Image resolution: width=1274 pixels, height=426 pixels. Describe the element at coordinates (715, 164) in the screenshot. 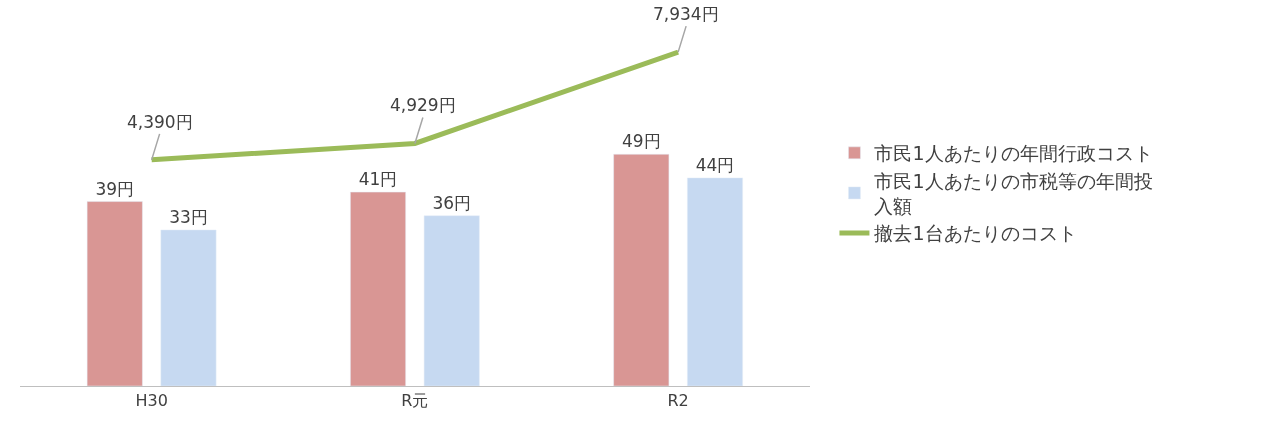

I see `data-label: 44円` at that location.